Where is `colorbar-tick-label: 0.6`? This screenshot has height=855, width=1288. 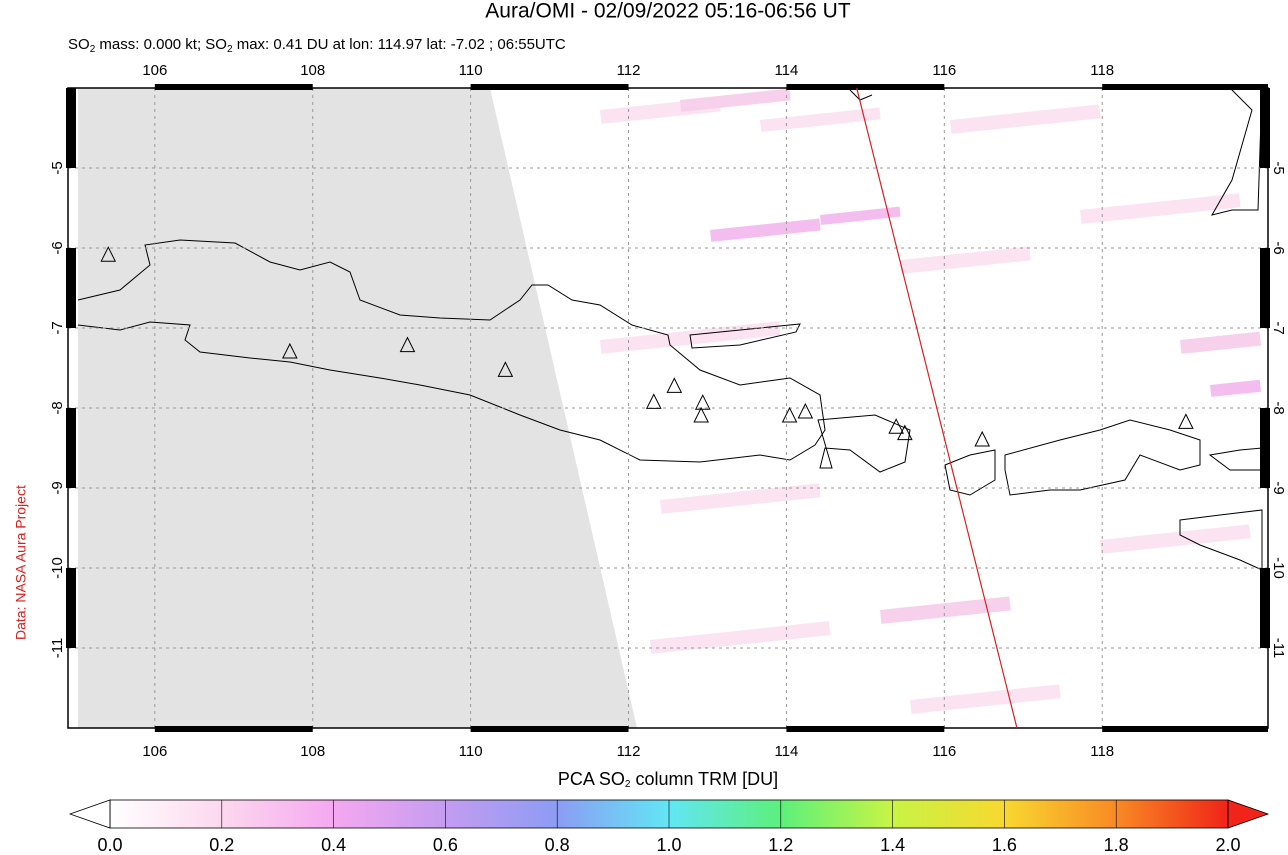
colorbar-tick-label: 0.6 is located at coordinates (445, 845).